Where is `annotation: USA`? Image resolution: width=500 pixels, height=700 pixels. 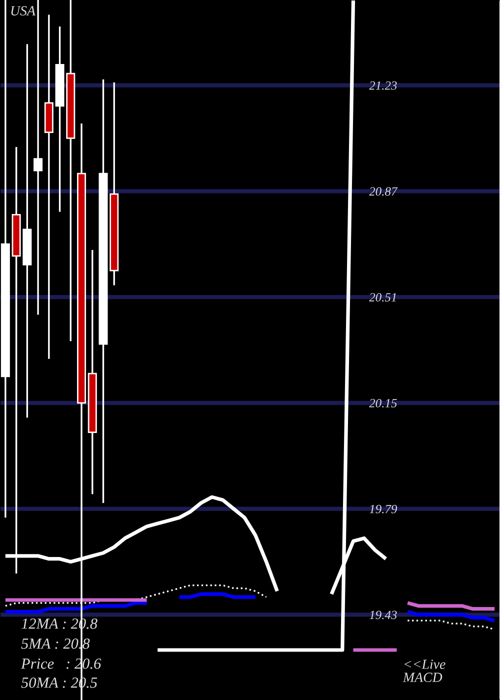
annotation: USA is located at coordinates (23, 11).